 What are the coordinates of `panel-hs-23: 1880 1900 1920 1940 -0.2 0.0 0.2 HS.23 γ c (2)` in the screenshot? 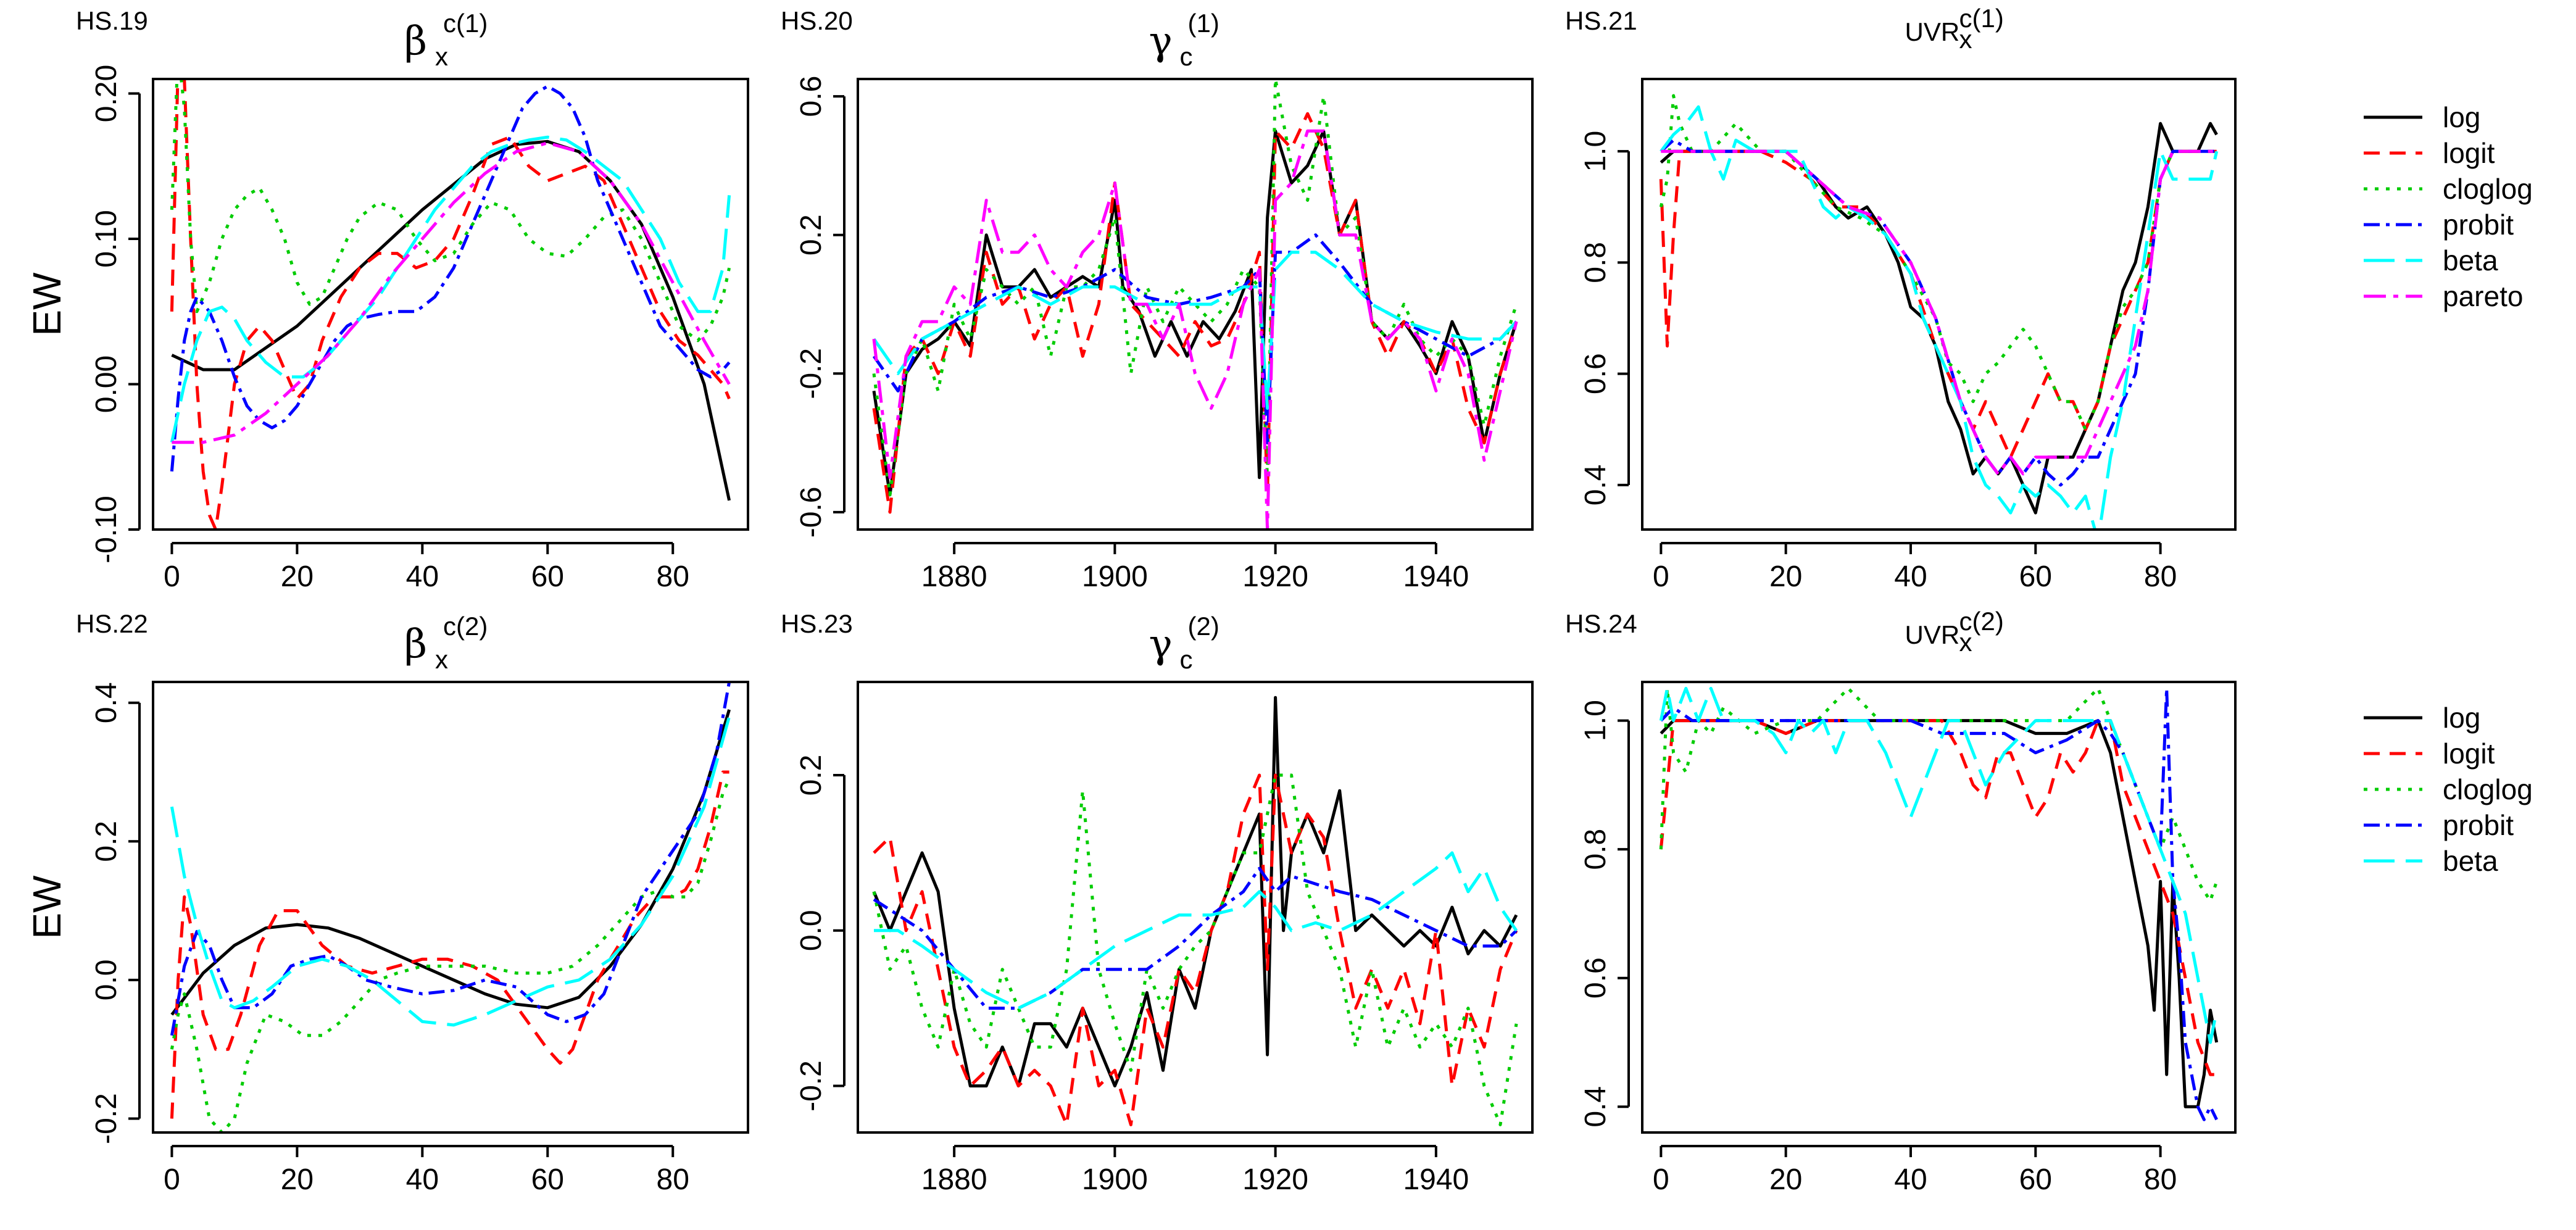 It's located at (1157, 902).